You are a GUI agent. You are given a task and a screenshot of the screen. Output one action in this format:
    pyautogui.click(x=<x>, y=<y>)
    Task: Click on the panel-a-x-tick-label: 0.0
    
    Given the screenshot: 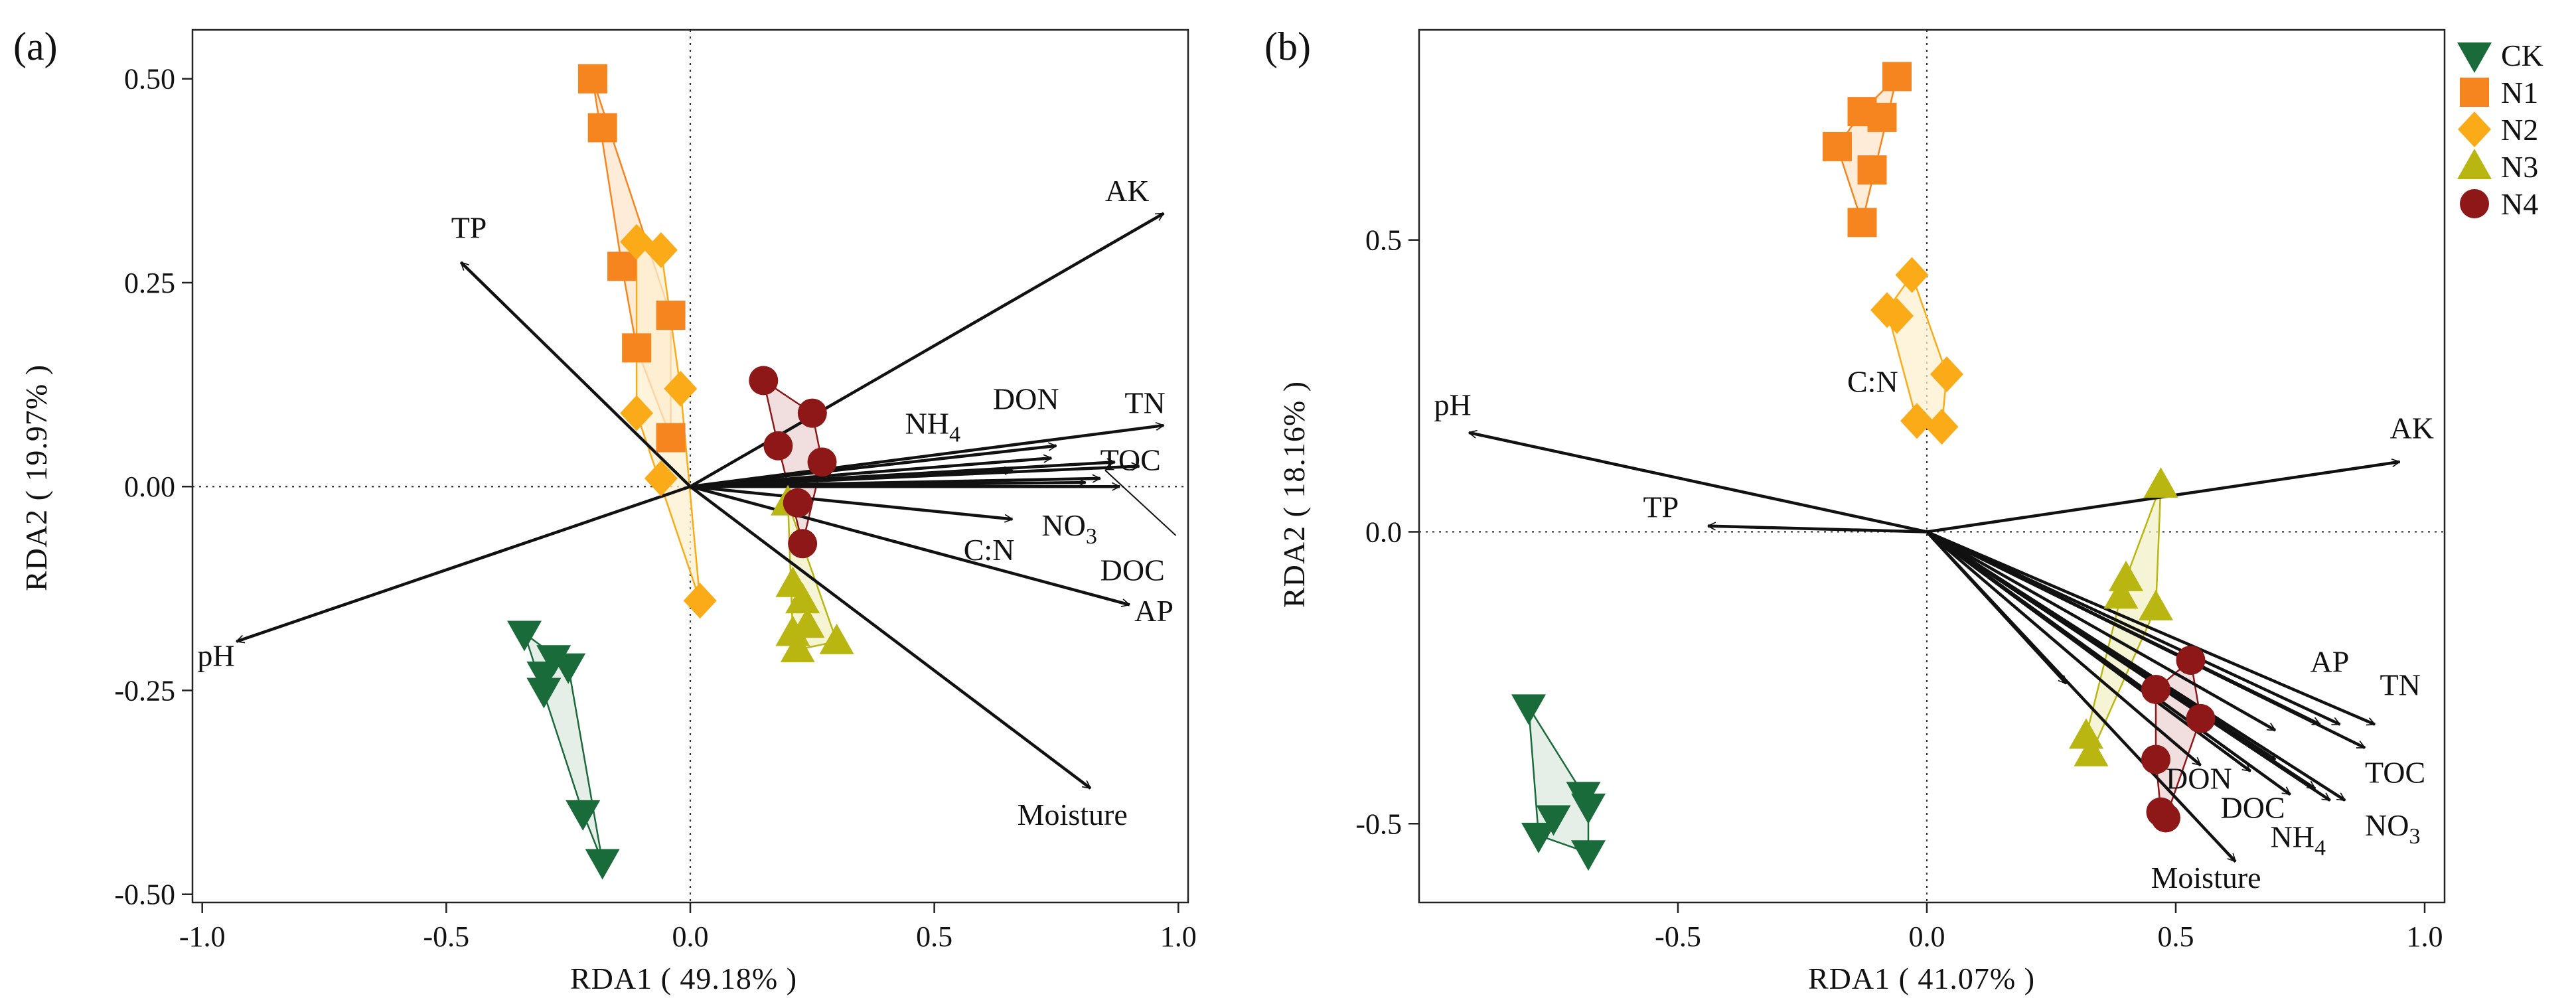 What is the action you would take?
    pyautogui.click(x=690, y=937)
    